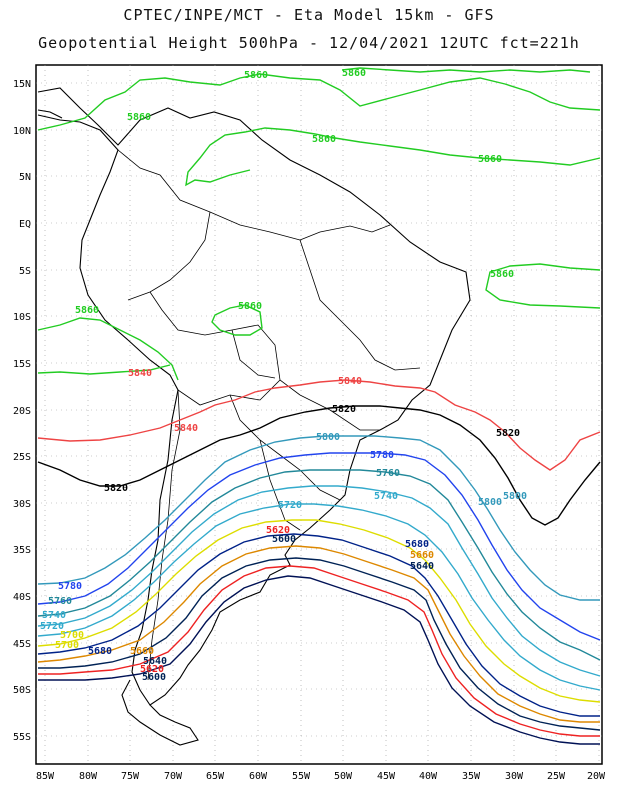 The height and width of the screenshot is (800, 618). I want to click on lon-label: 20W, so click(596, 776).